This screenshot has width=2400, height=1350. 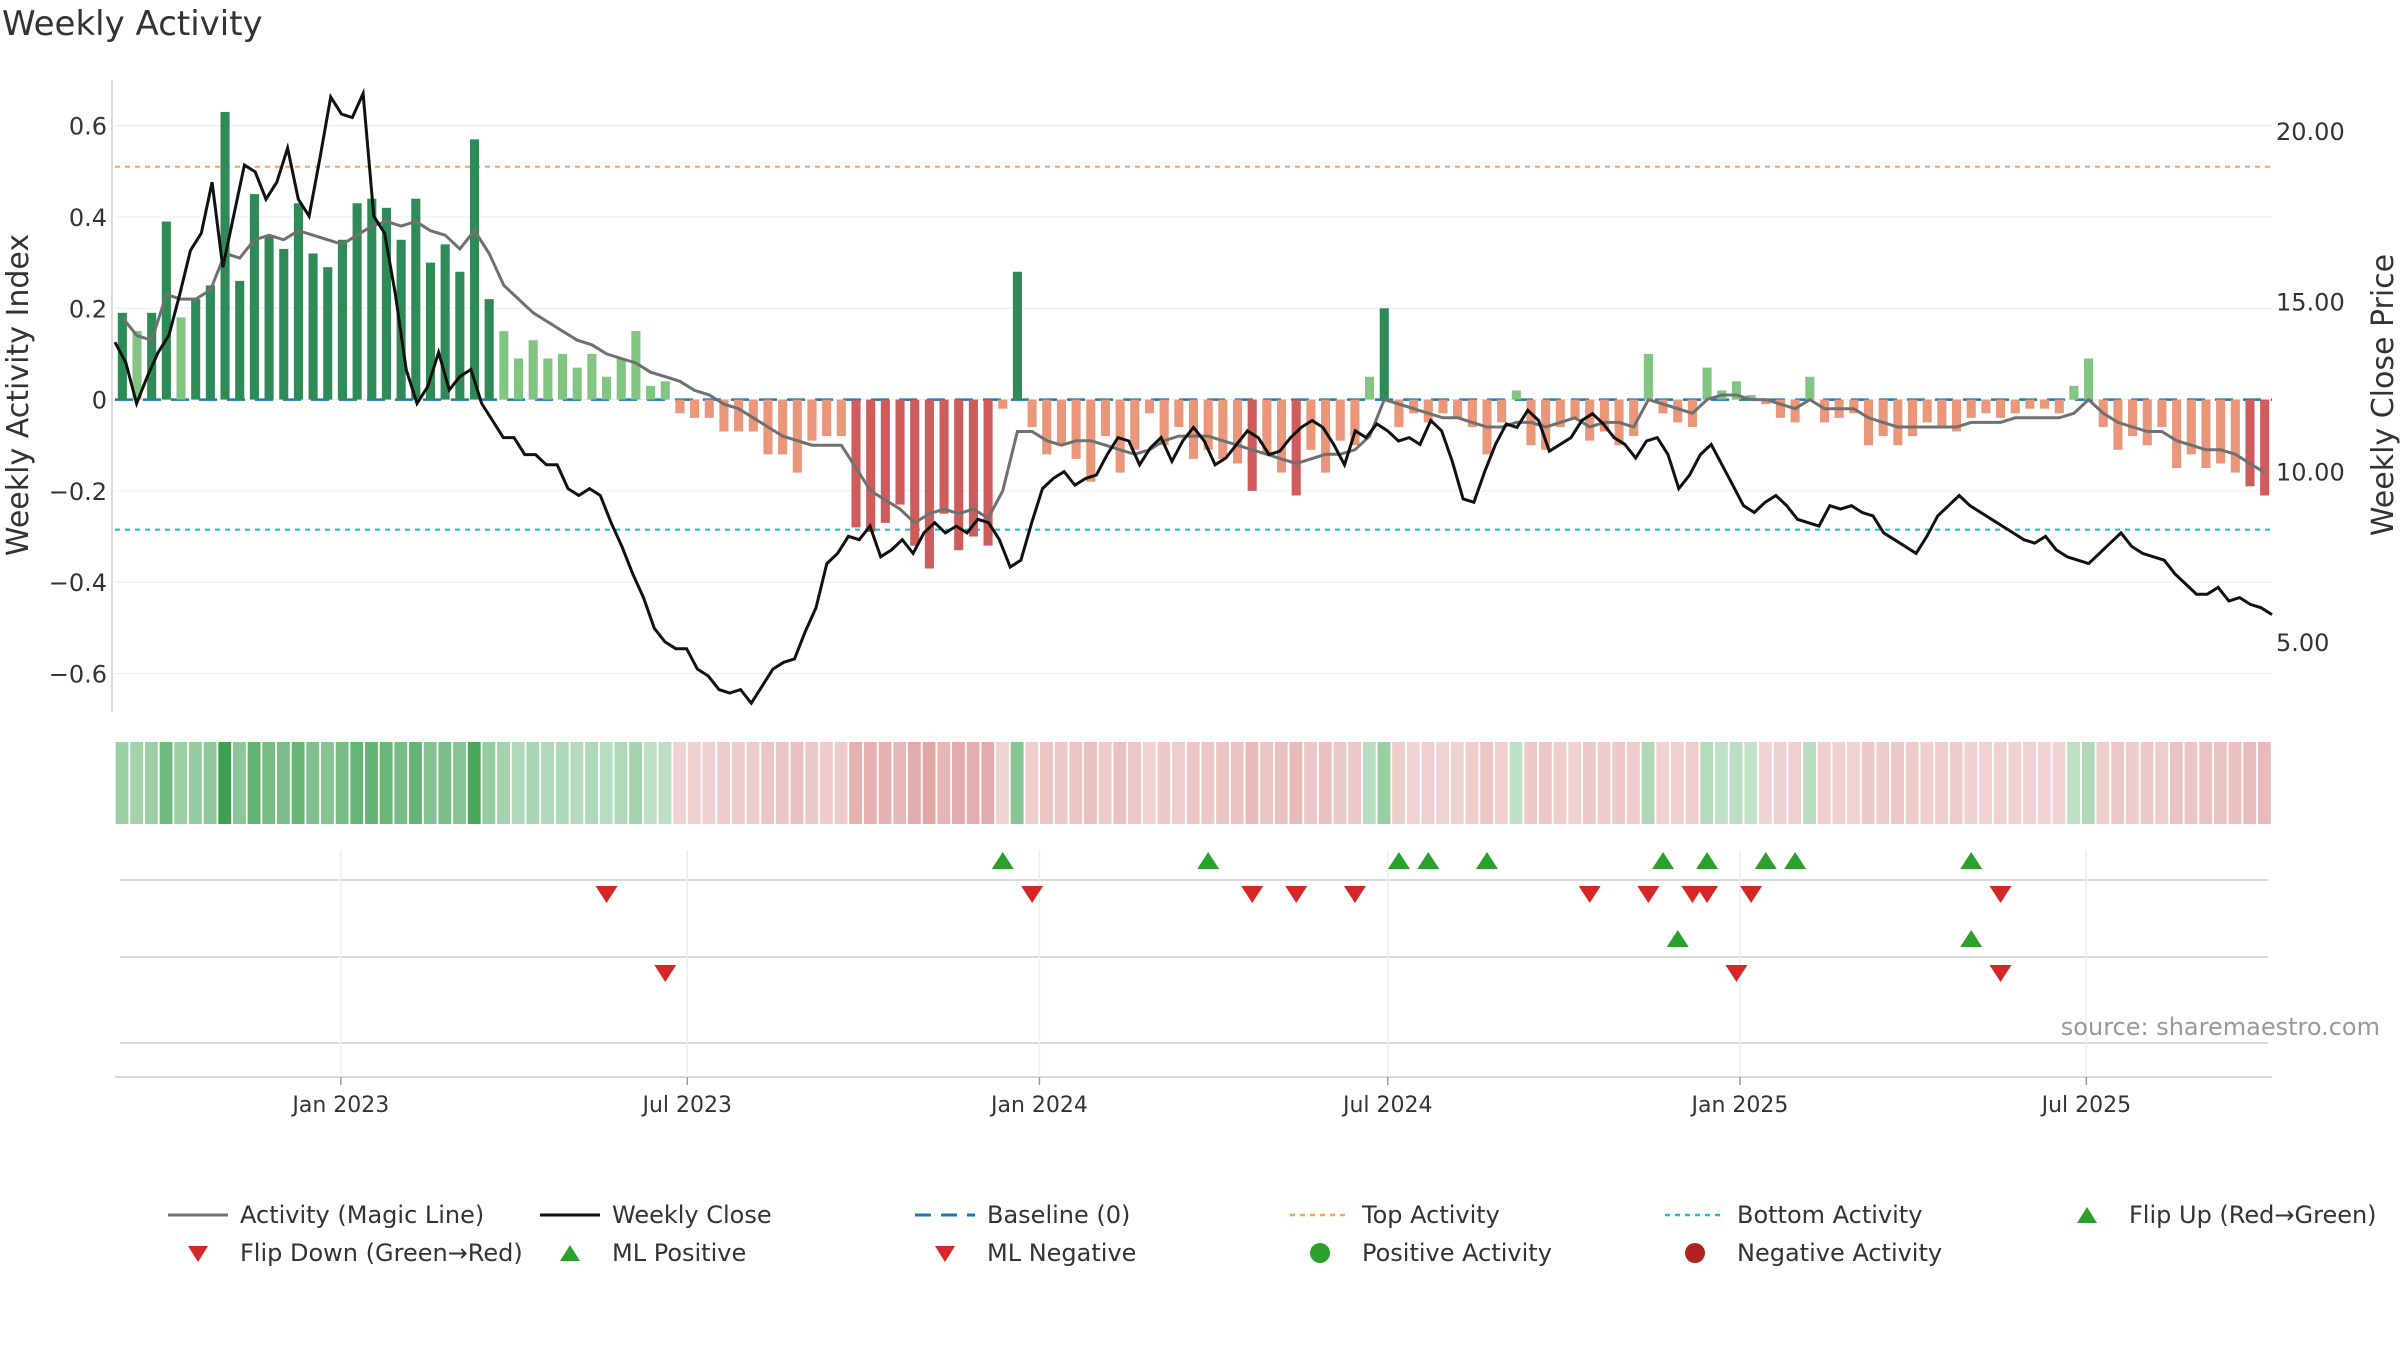 I want to click on legend-item: ML Negative, so click(x=1025, y=1253).